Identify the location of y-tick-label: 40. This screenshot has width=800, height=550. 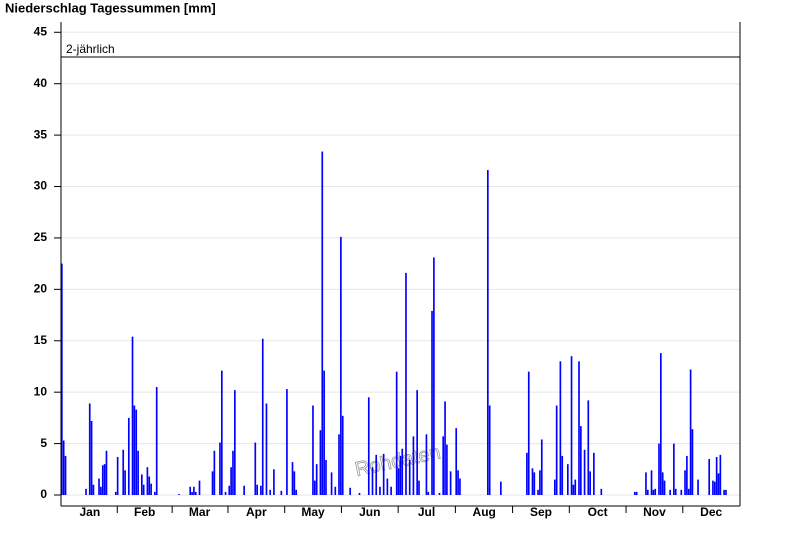
(41, 83).